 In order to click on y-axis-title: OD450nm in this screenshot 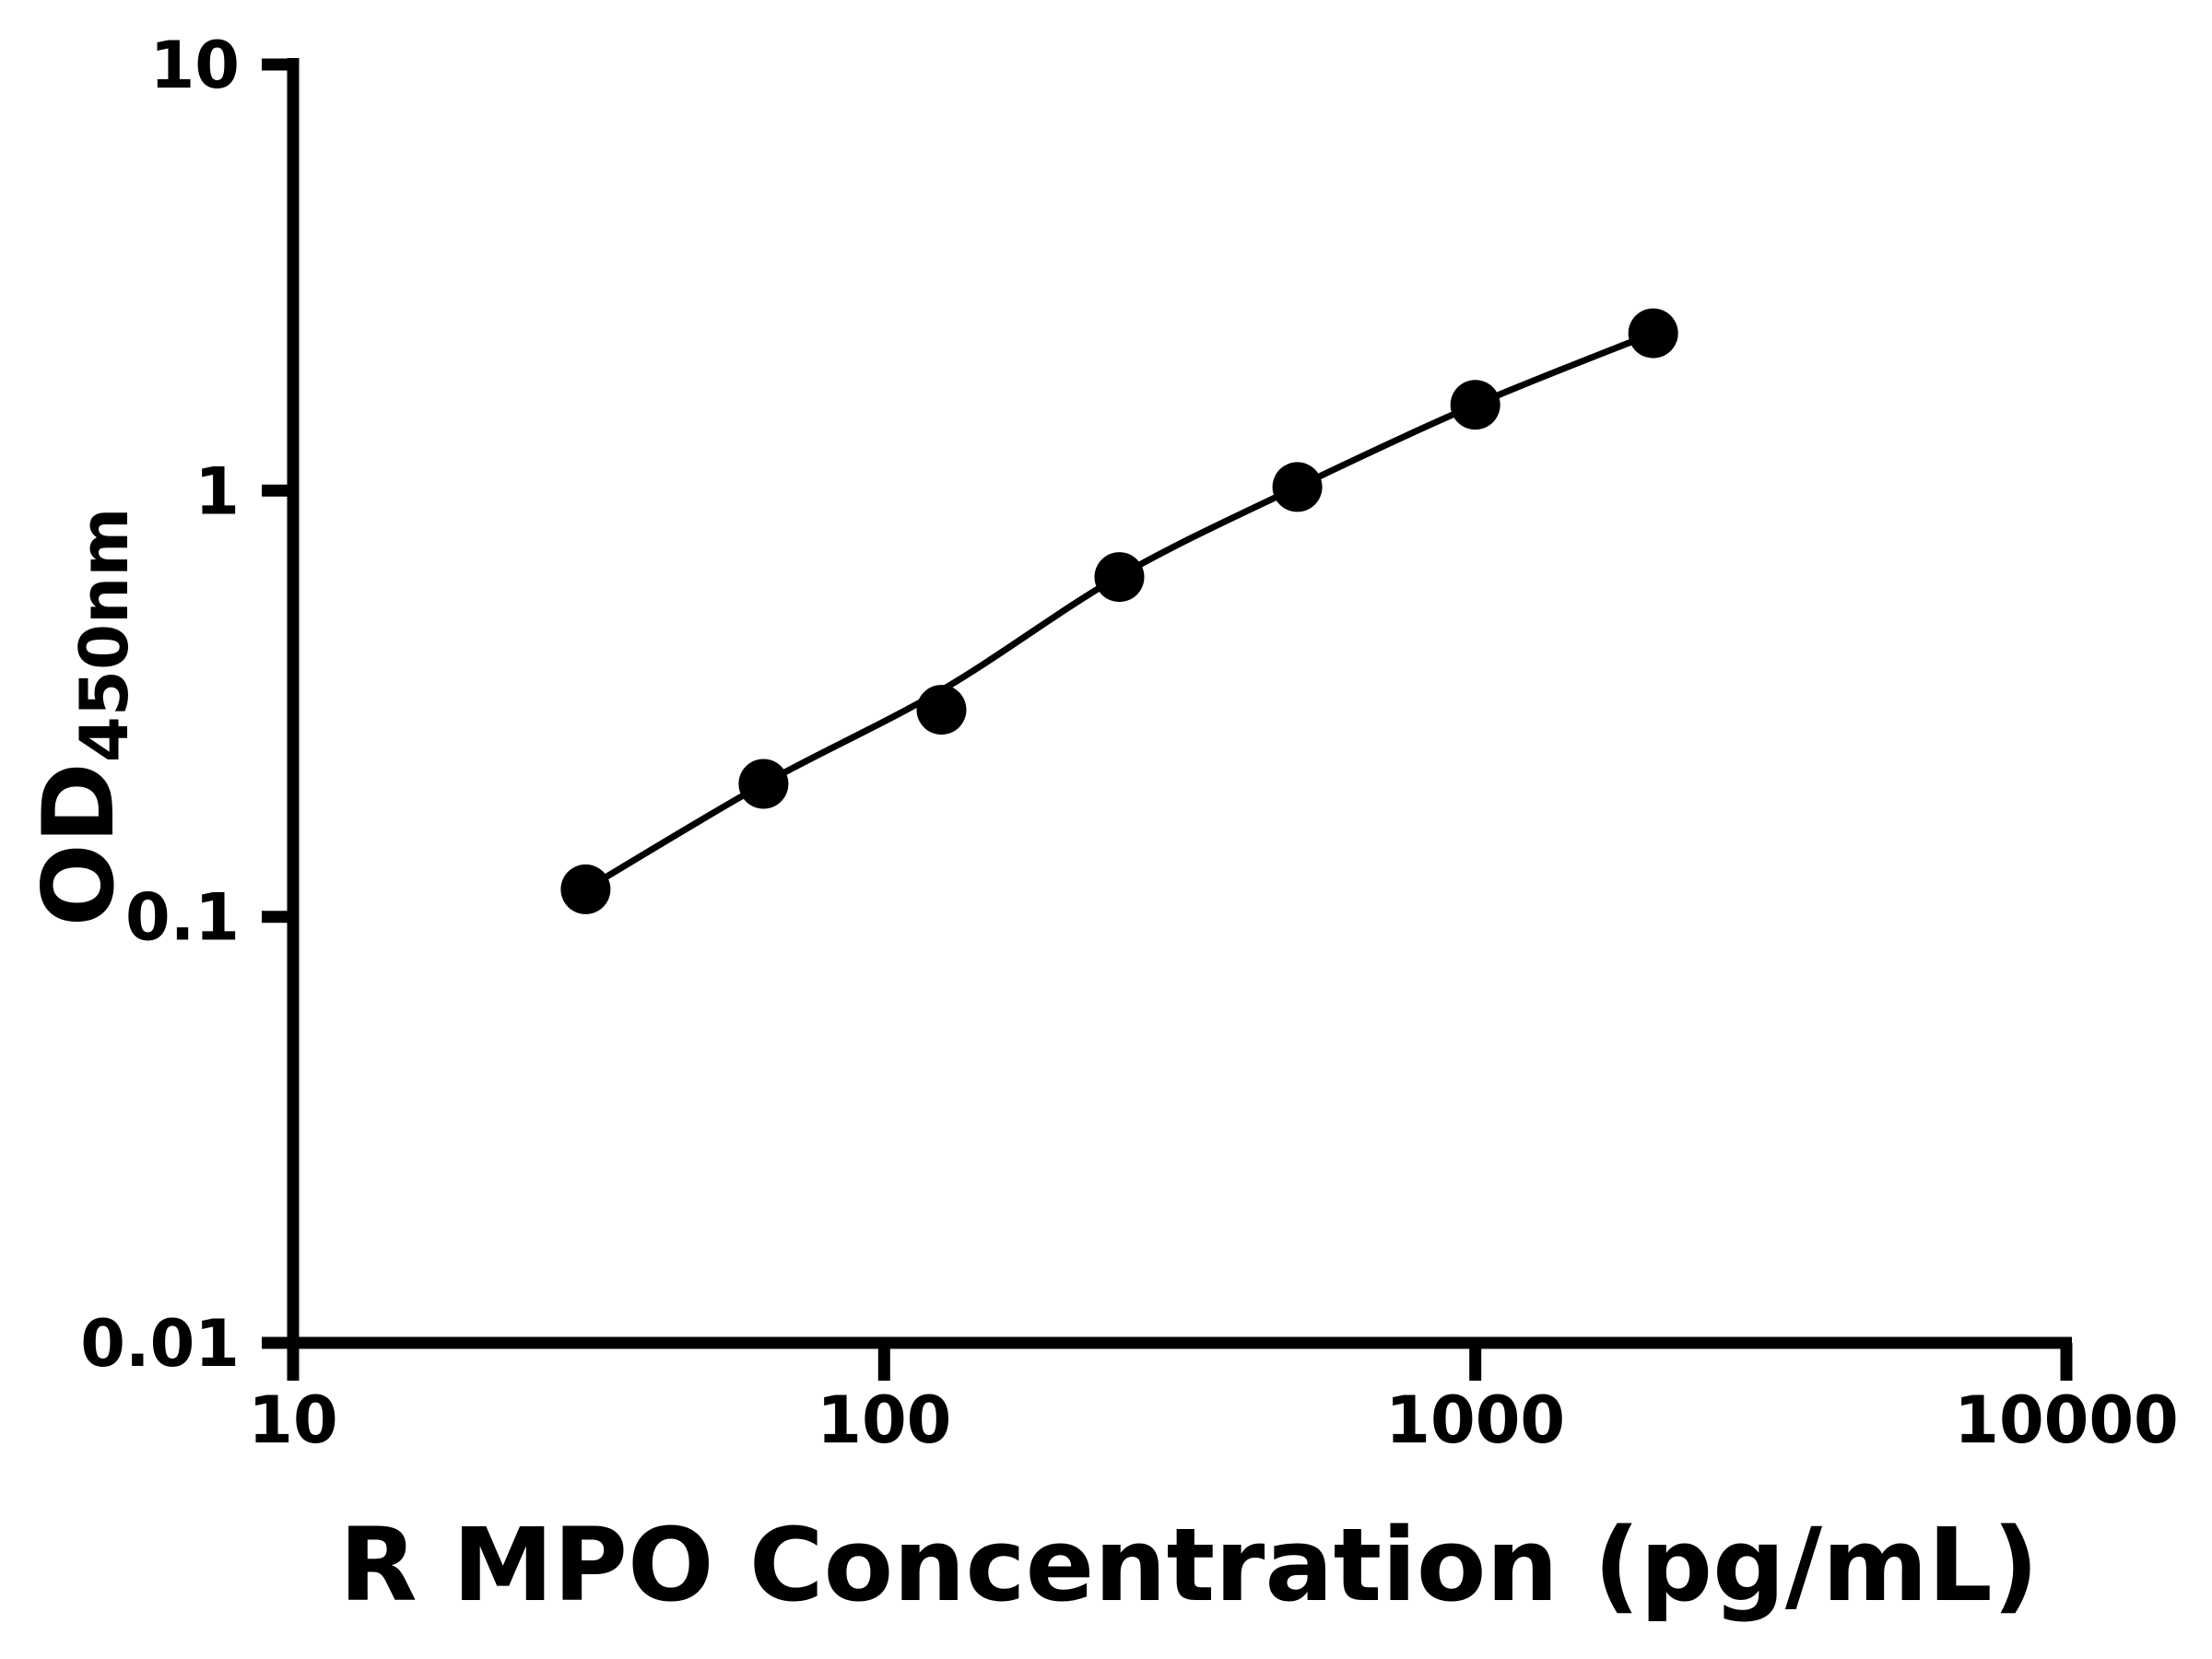, I will do `click(82, 717)`.